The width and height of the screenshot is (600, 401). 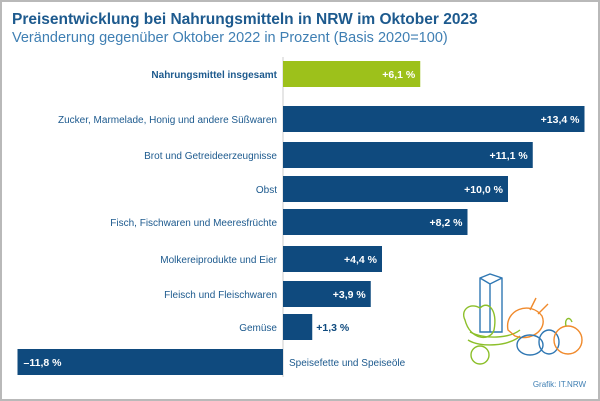 I want to click on value-label-2: +11,1 %, so click(x=509, y=156).